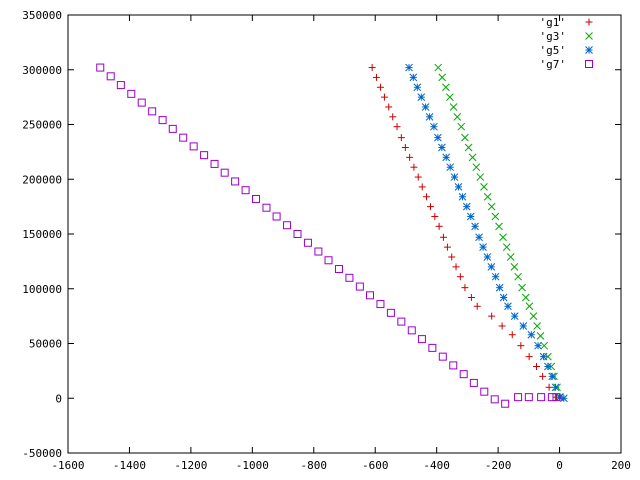  I want to click on x-tick-label: -400, so click(436, 465).